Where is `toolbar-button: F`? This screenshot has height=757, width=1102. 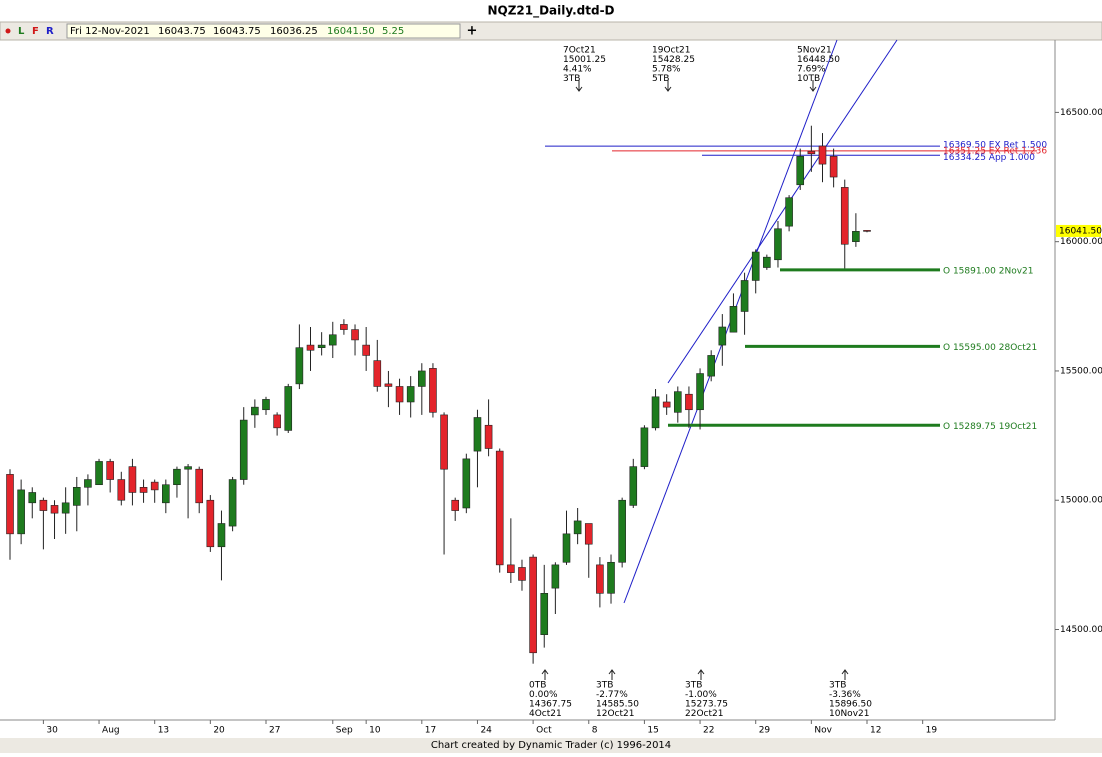
toolbar-button: F is located at coordinates (35, 31).